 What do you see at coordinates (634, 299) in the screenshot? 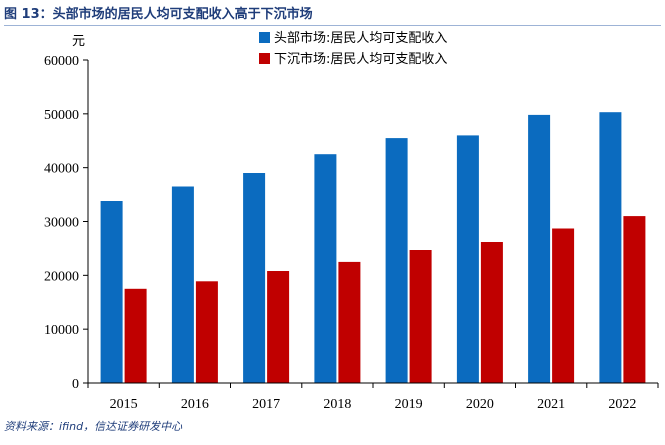
I see `bar-lower-market-2022` at bounding box center [634, 299].